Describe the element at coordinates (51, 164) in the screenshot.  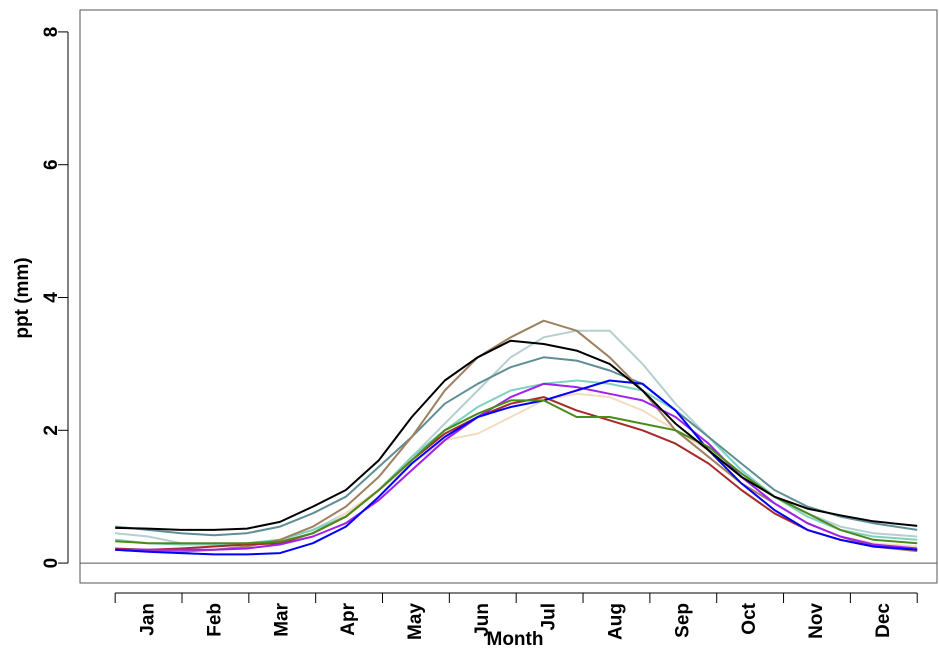
I see `y-tick-label: 6` at that location.